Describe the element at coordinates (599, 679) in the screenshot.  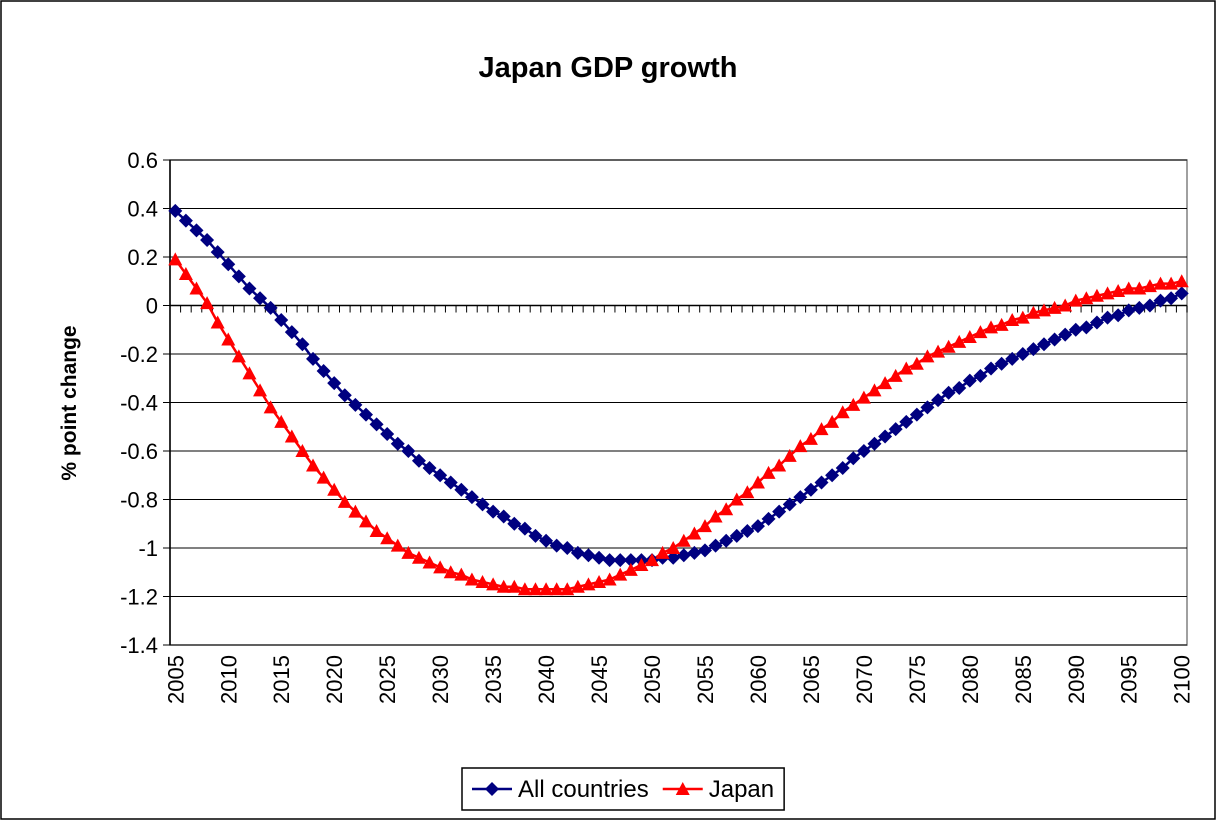
I see `x-tick-label: 2045` at that location.